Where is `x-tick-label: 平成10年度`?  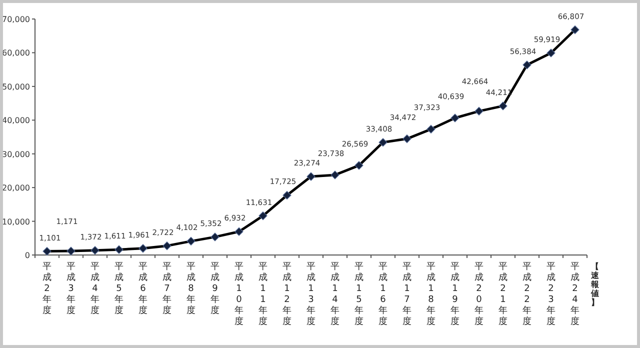 x-tick-label: 平成10年度 is located at coordinates (239, 294).